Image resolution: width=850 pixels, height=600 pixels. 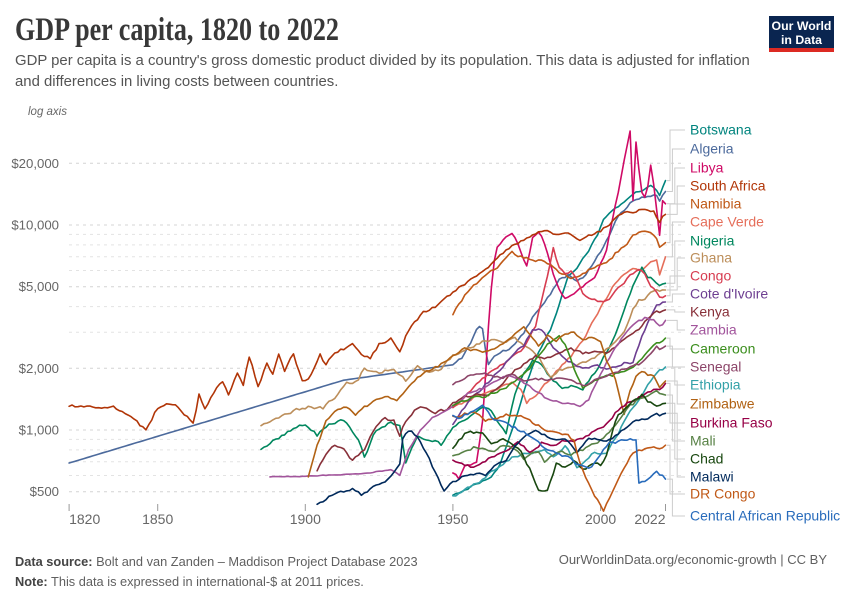 I want to click on svg-text: Zimbabwe, so click(x=722, y=404).